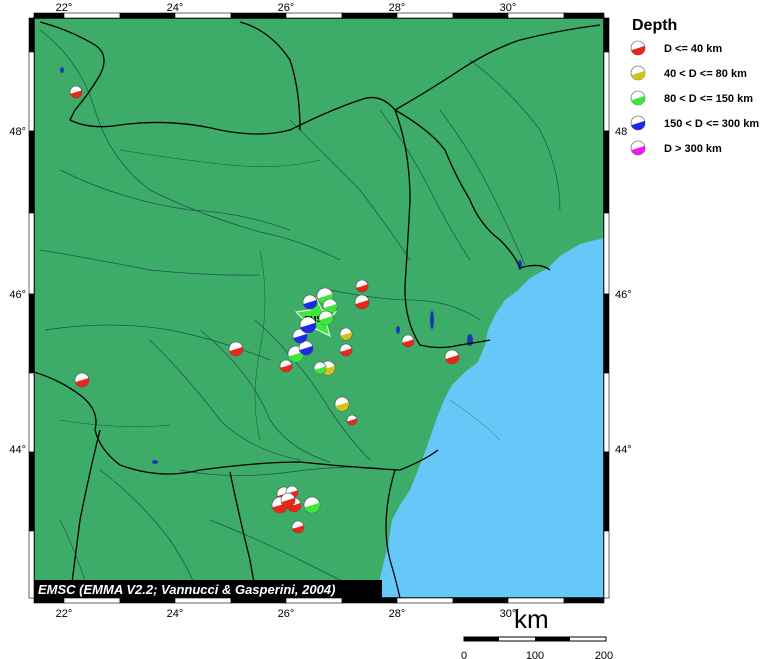 This screenshot has width=772, height=659. What do you see at coordinates (711, 124) in the screenshot?
I see `legend-label: 150 < D <= 300 km` at bounding box center [711, 124].